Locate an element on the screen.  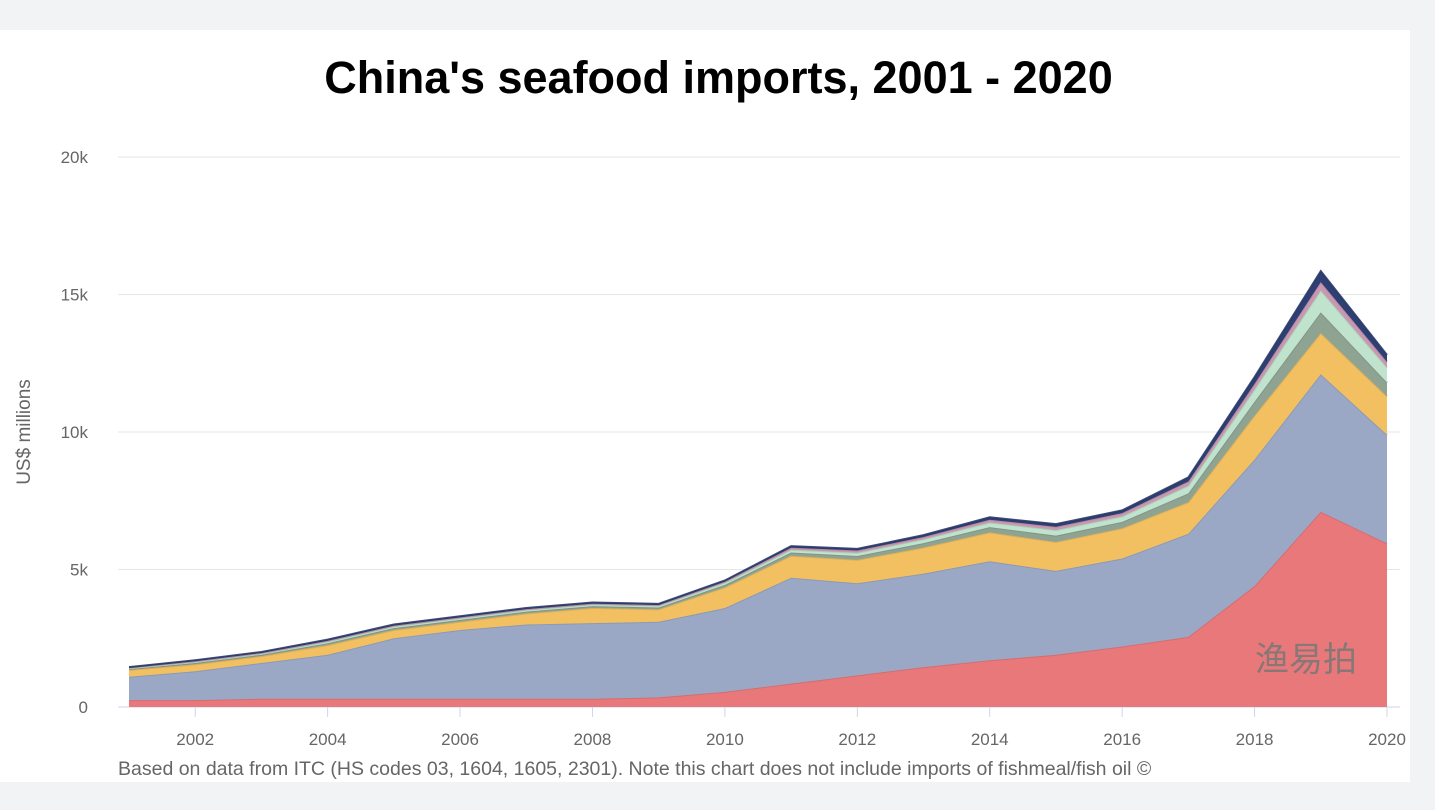
chart-title: China's seafood imports, 2001 - 2020 is located at coordinates (718, 77).